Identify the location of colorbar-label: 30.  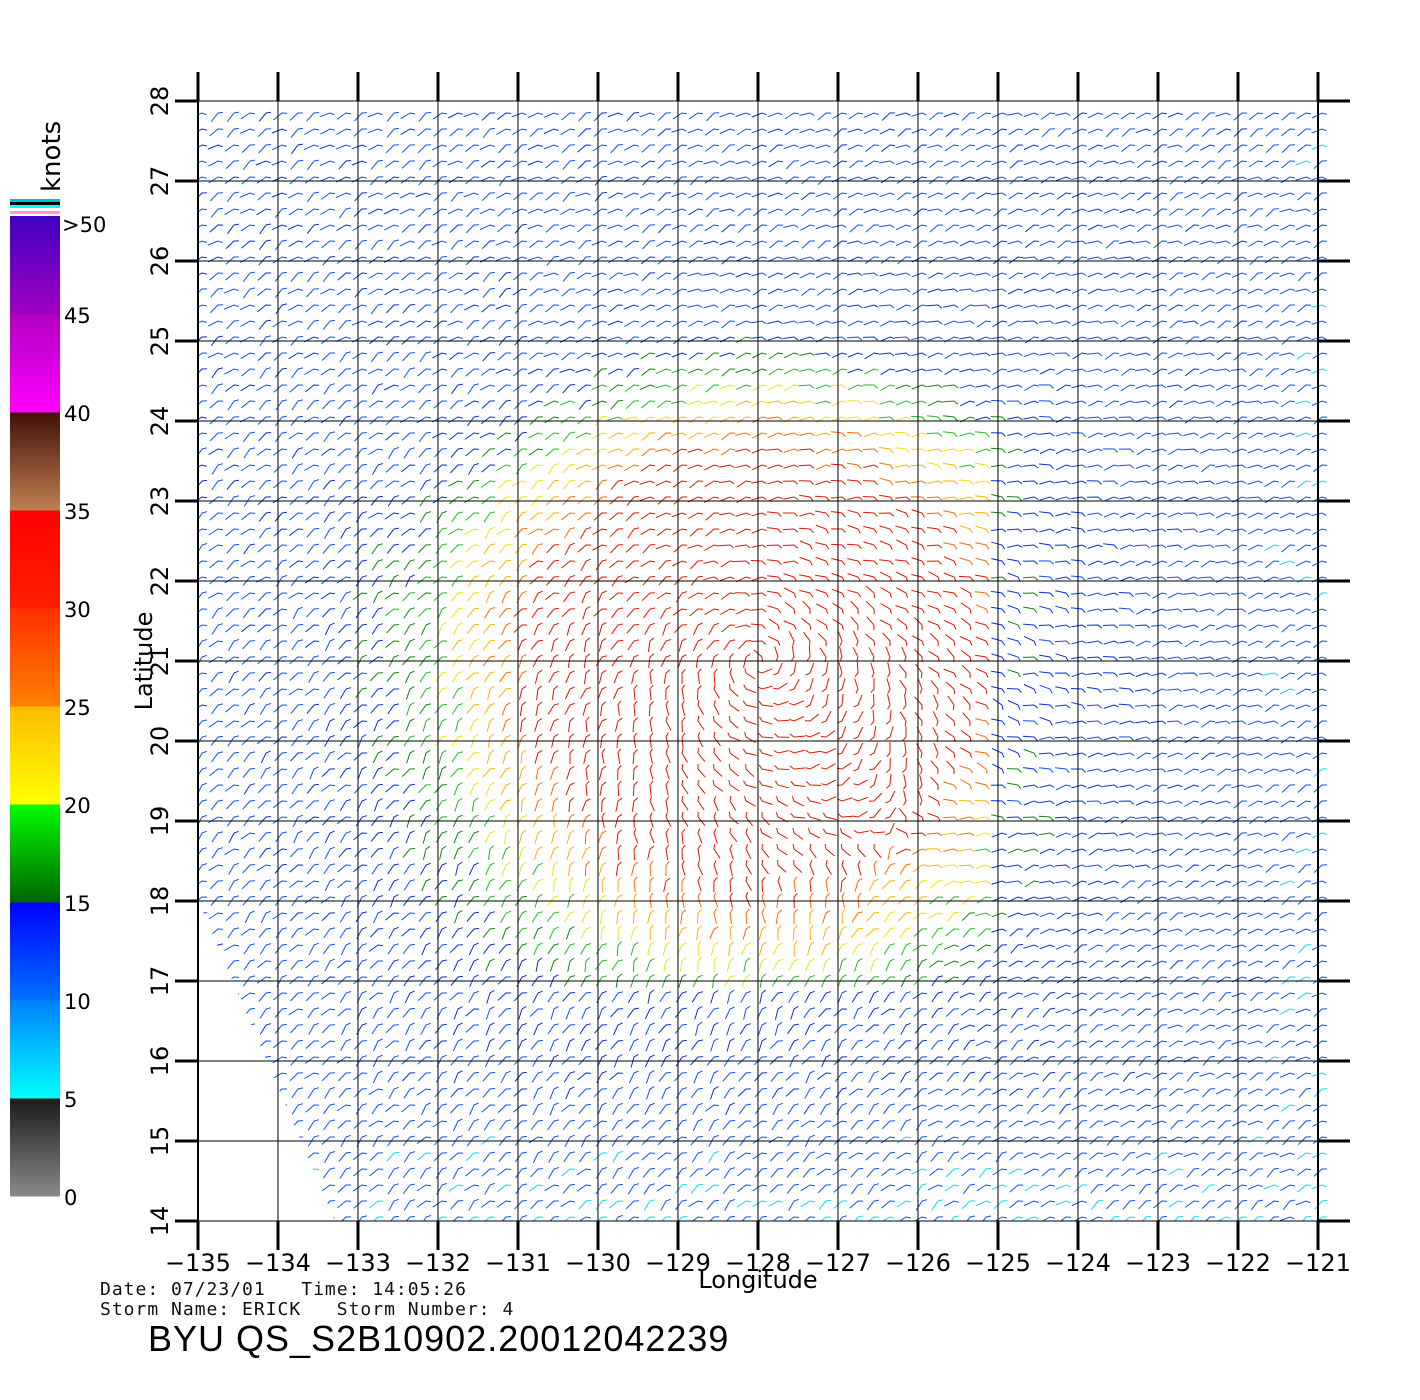
(77, 610).